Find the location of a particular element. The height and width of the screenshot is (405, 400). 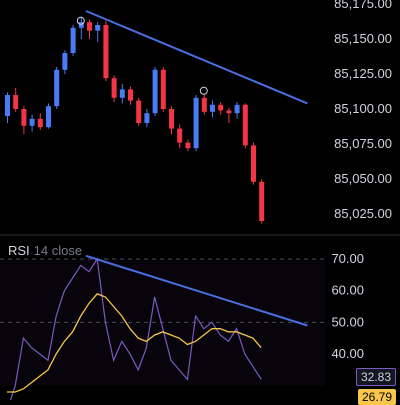

rsi-subtitle: 14 close is located at coordinates (58, 250).